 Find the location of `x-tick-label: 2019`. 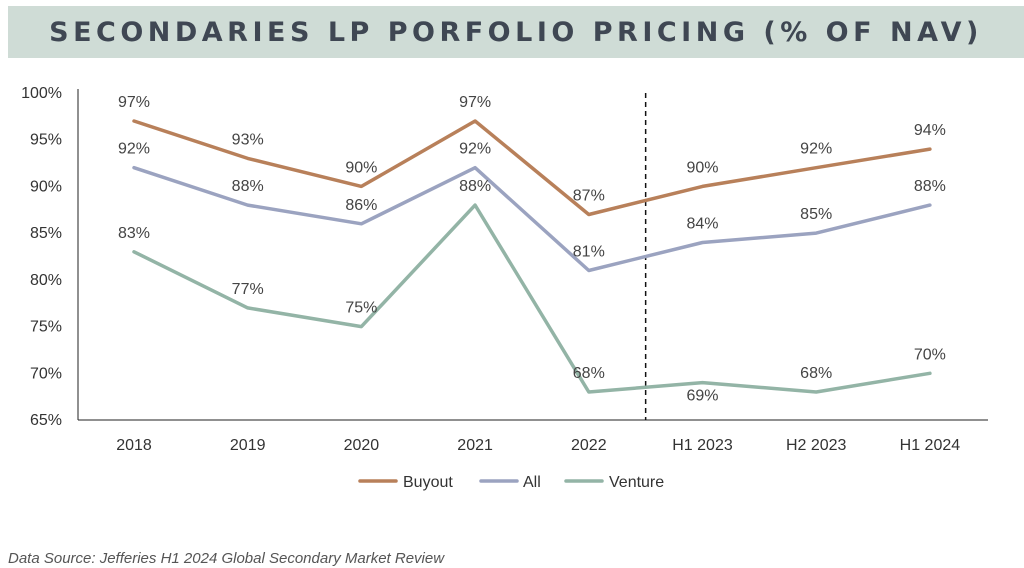

x-tick-label: 2019 is located at coordinates (248, 445).